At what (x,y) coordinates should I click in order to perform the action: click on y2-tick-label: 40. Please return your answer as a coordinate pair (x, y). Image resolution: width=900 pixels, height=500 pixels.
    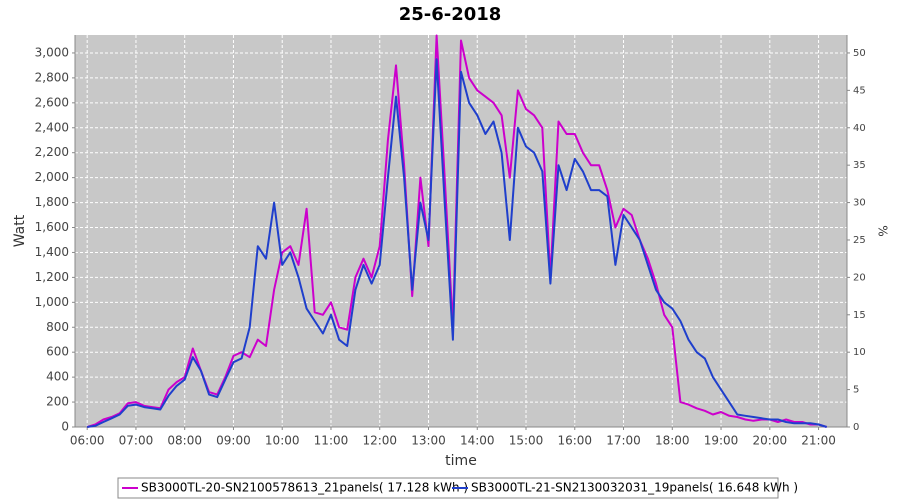
    Looking at the image, I should click on (859, 128).